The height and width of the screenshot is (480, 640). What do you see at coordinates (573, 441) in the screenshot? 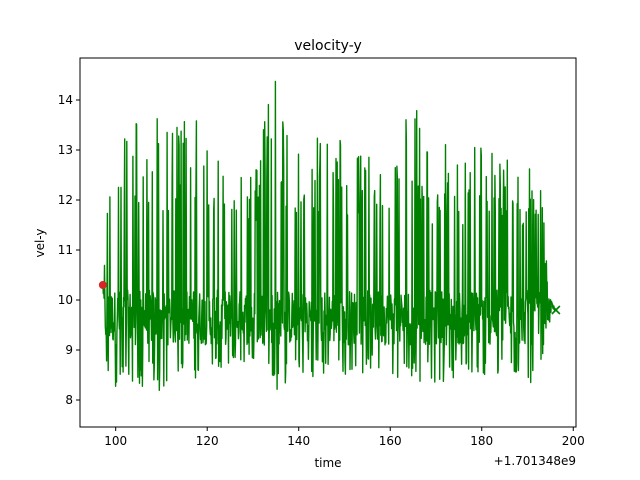
I see `x-tick-label: 200` at bounding box center [573, 441].